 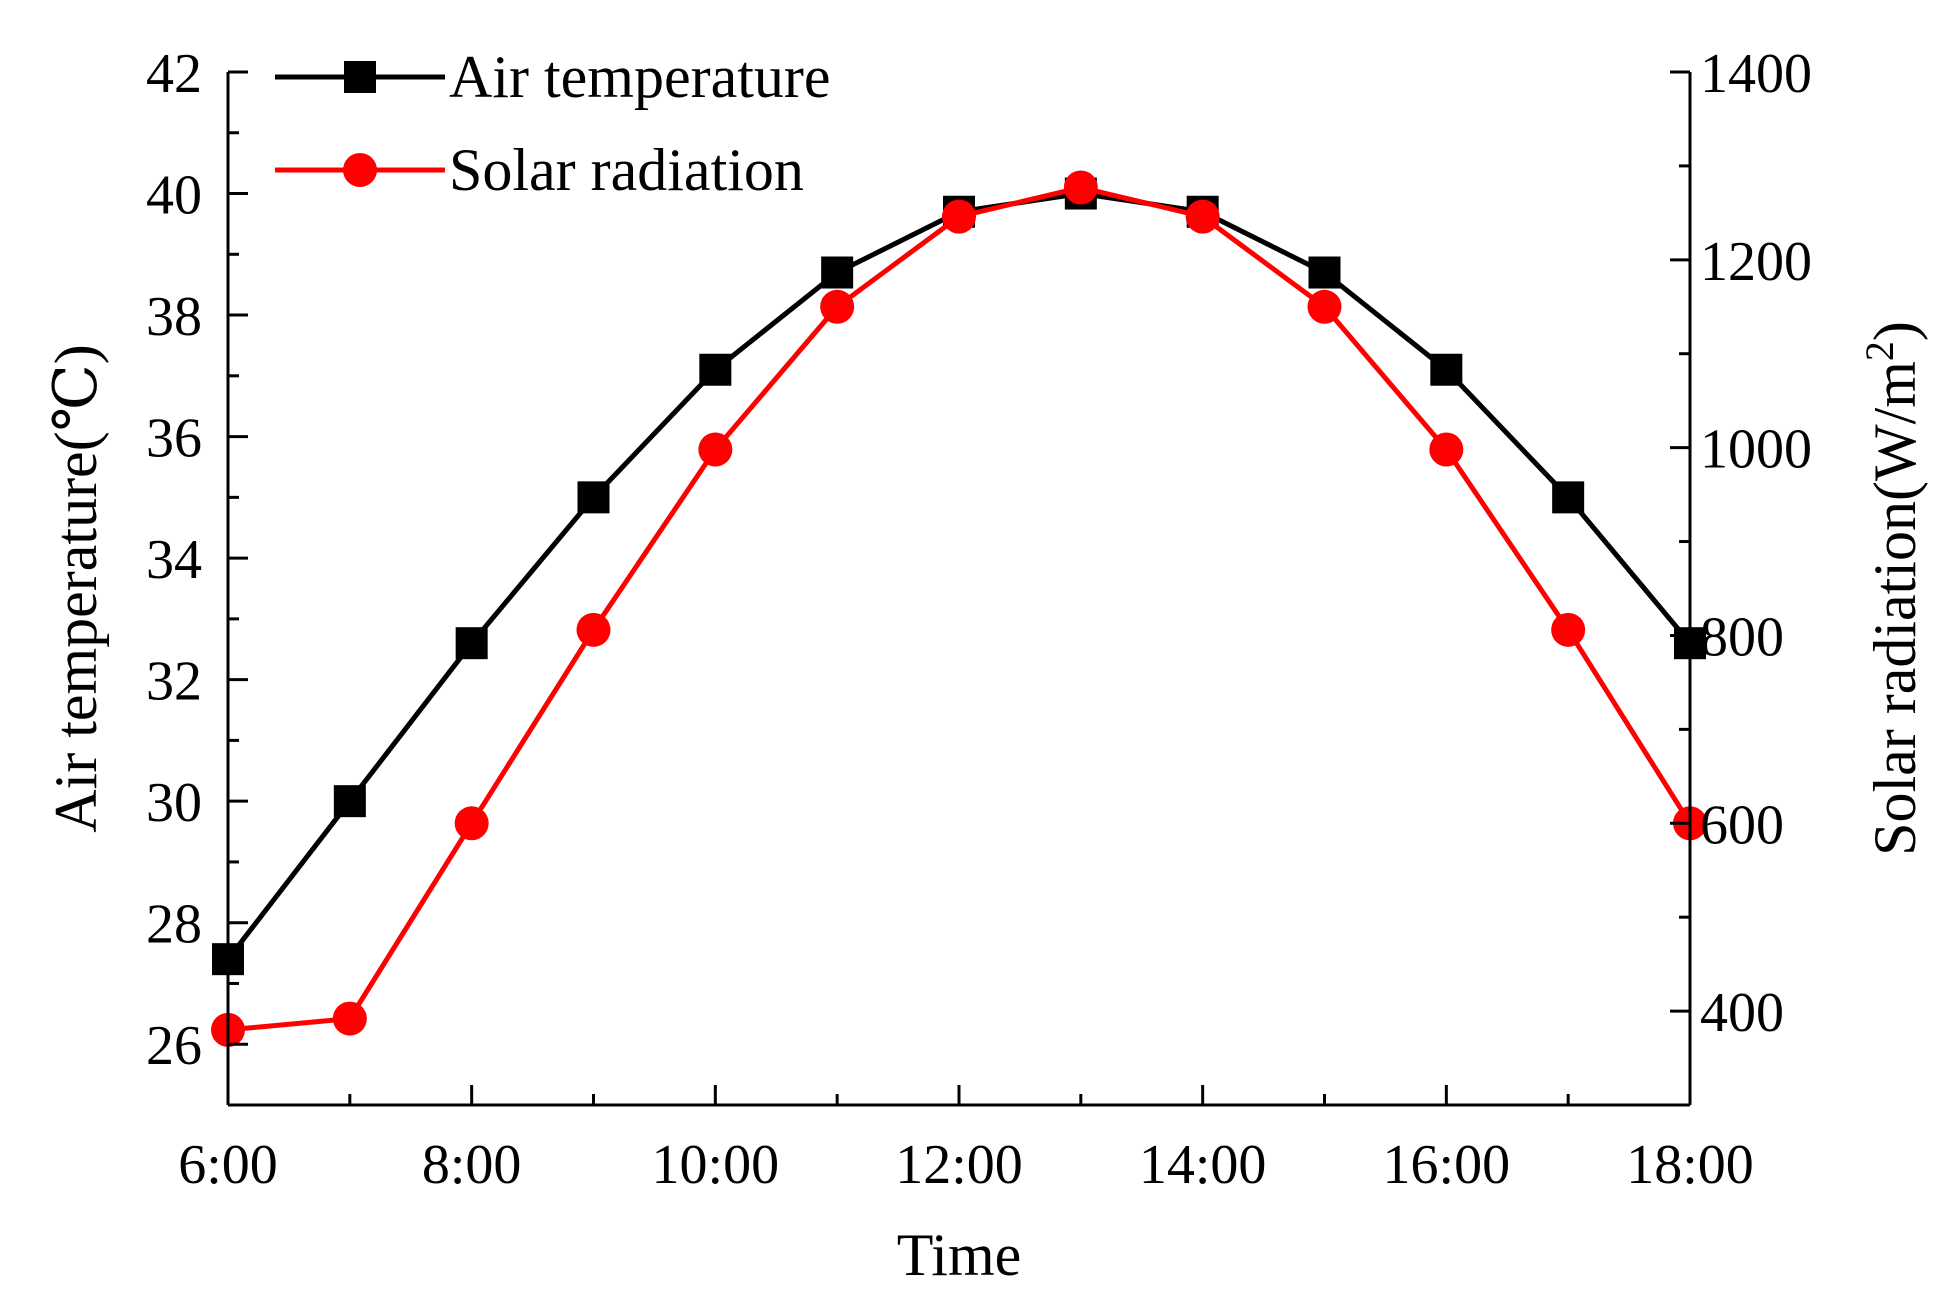 What do you see at coordinates (360, 77) in the screenshot?
I see `legend-marker-air-temperature` at bounding box center [360, 77].